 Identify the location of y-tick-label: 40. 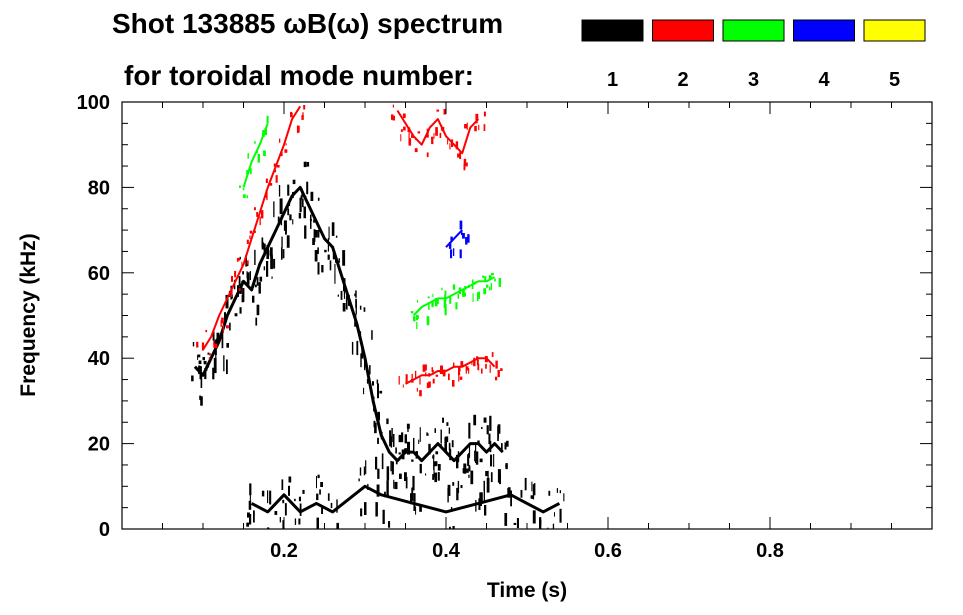
(99, 359).